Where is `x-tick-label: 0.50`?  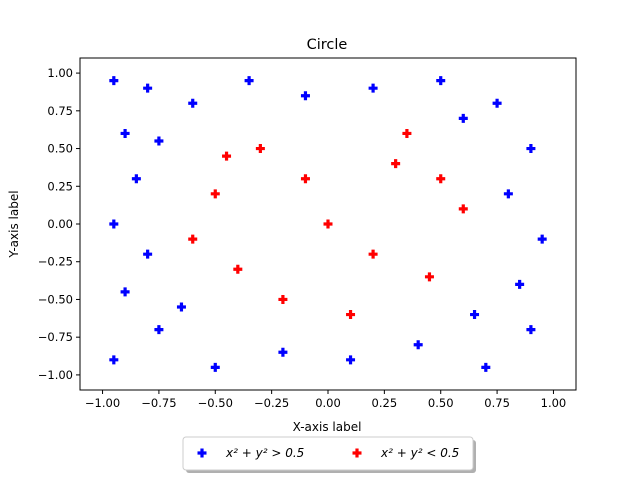 x-tick-label: 0.50 is located at coordinates (441, 403).